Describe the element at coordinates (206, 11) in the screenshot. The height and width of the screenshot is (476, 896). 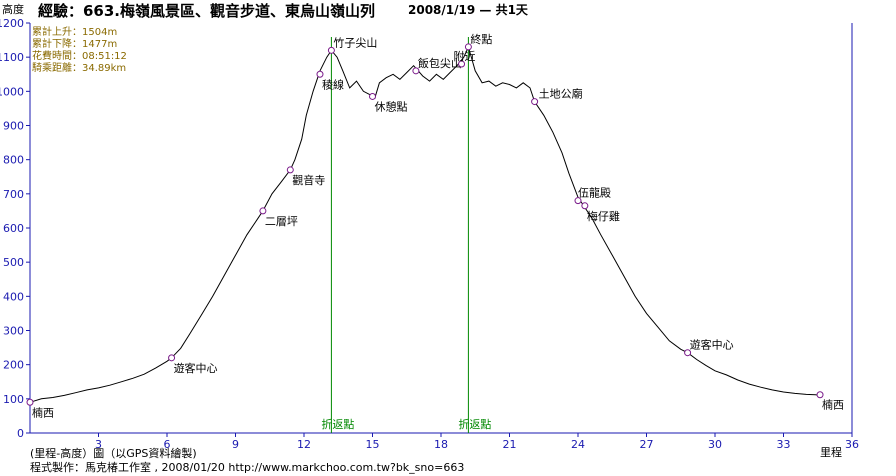
I see `chart-title: 經驗：663.梅嶺風景區、觀音步道、東烏山嶺山列` at that location.